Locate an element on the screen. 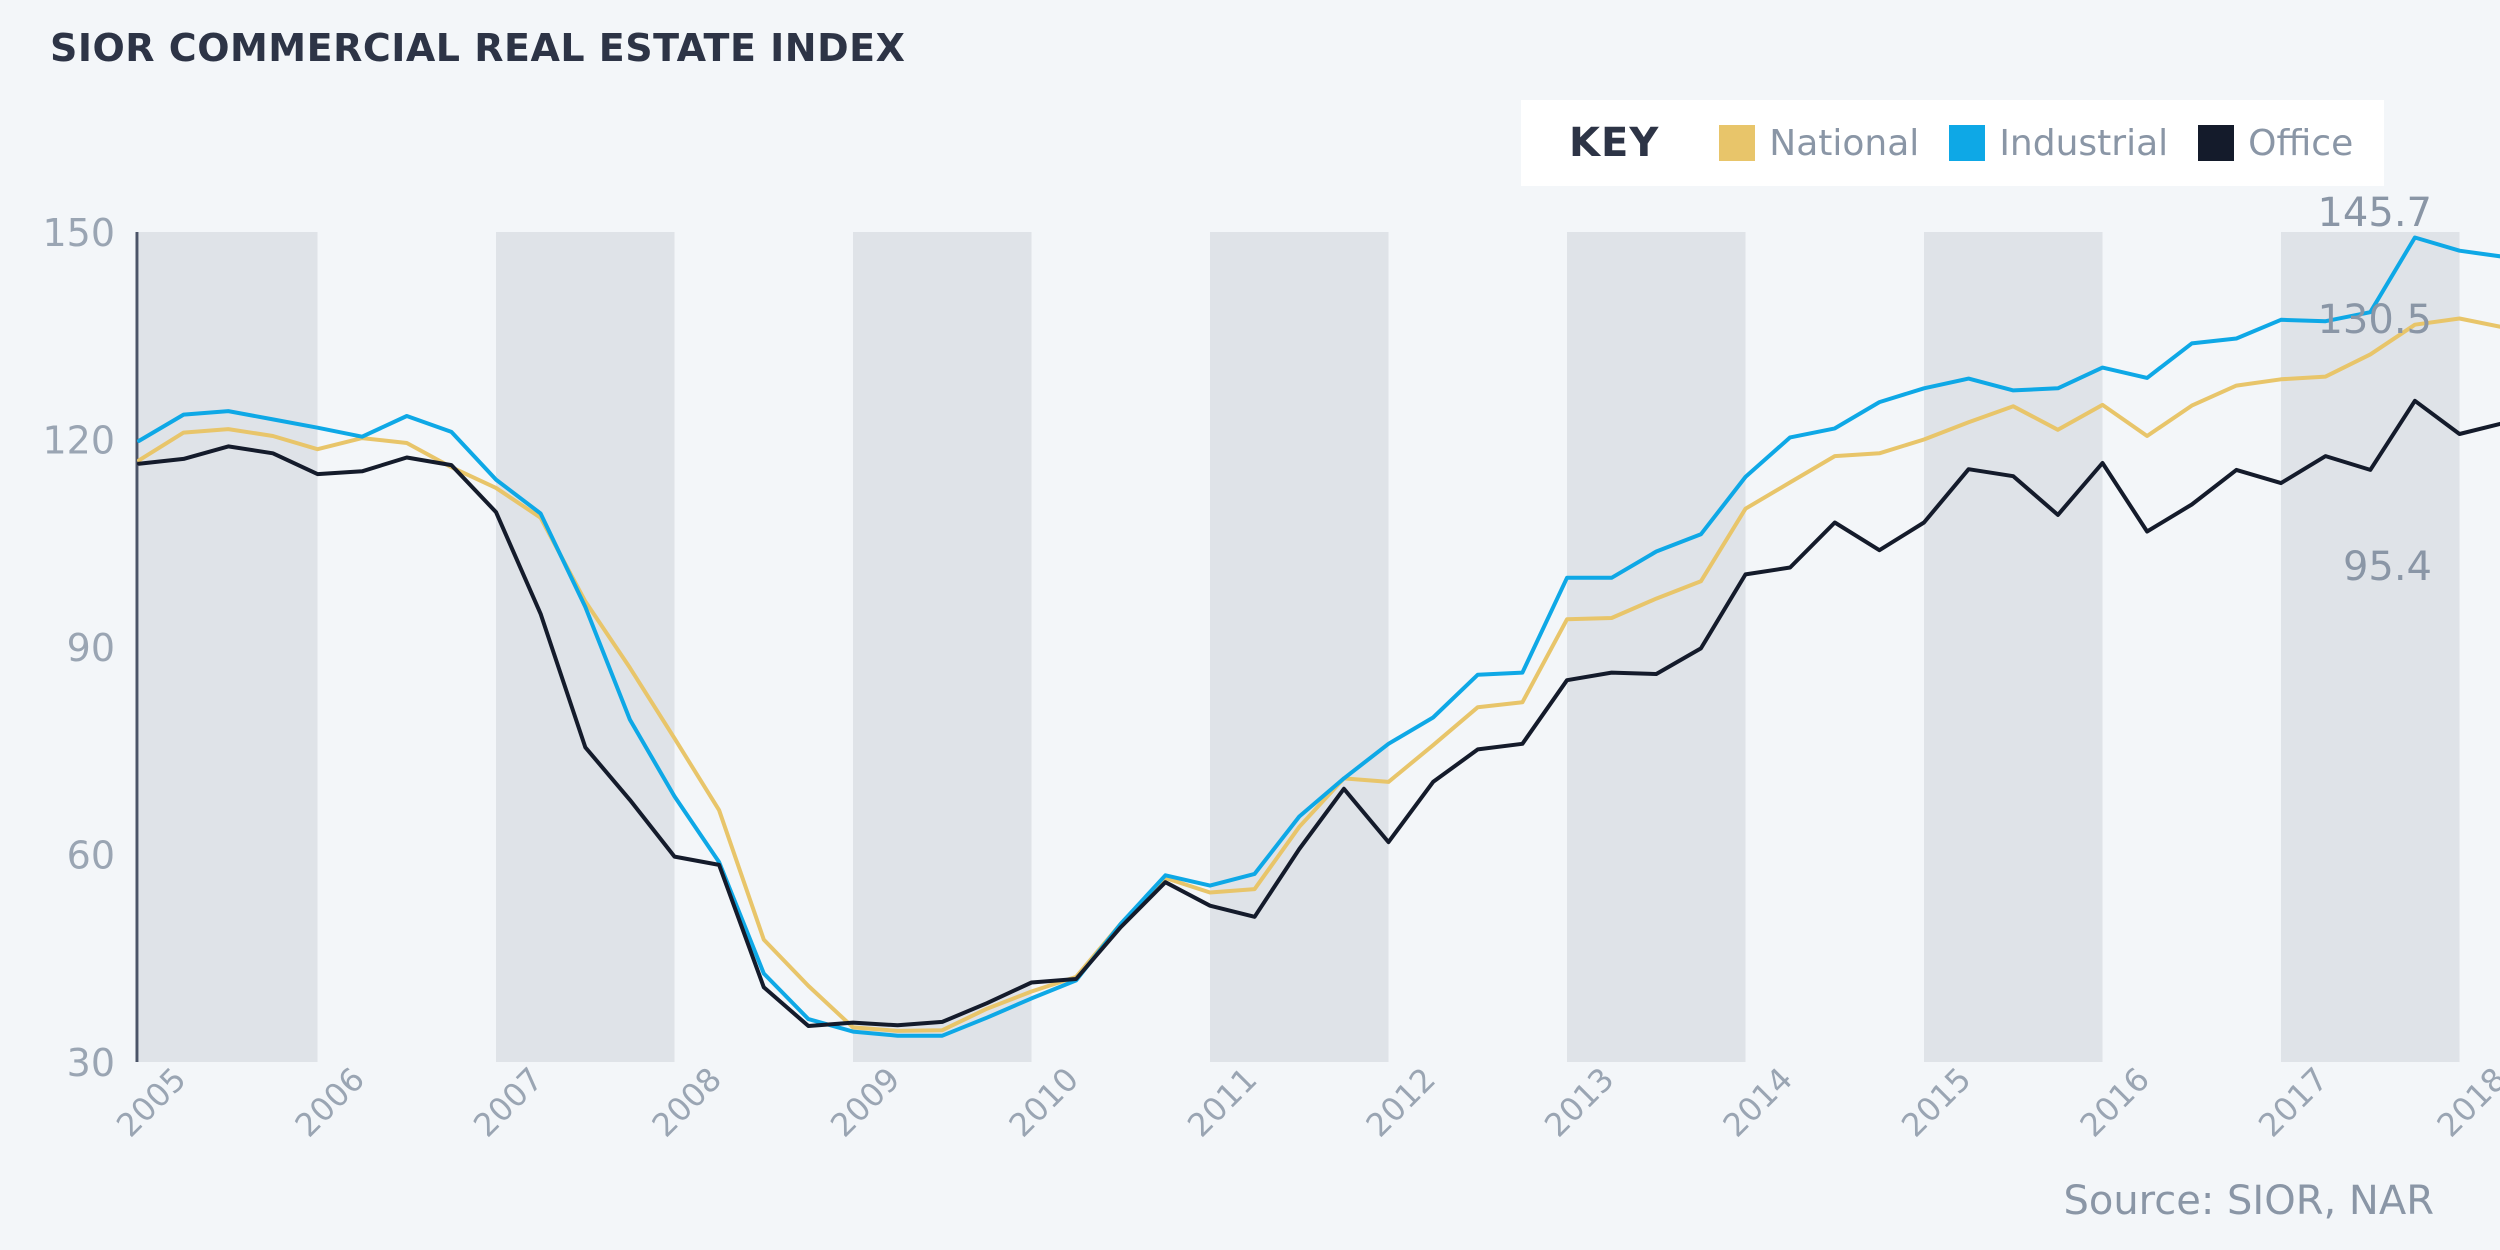 This screenshot has height=1250, width=2500. year-band-2007 is located at coordinates (585, 647).